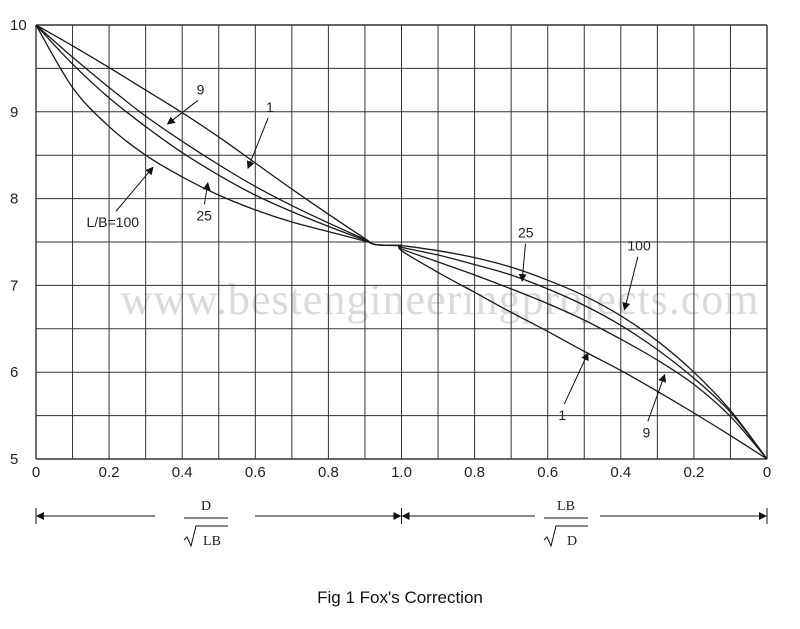  I want to click on x-axis-right-label-radical-icon, so click(565, 536).